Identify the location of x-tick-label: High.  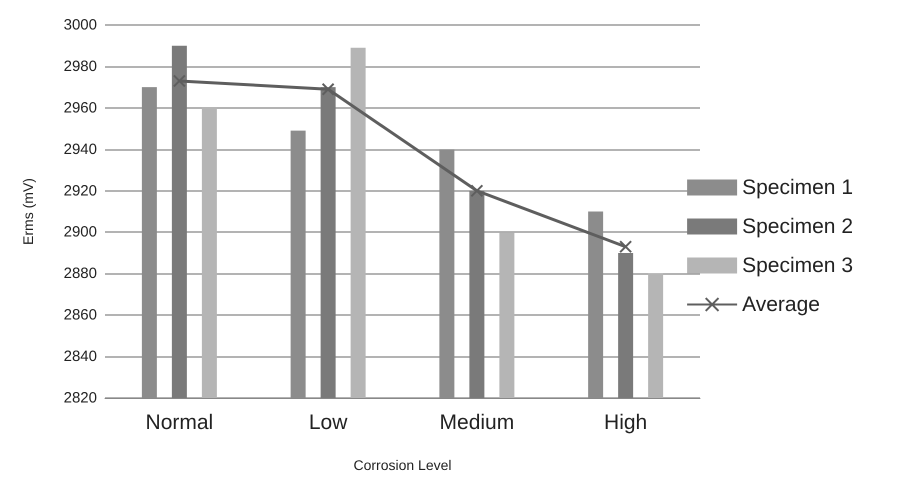
(626, 422).